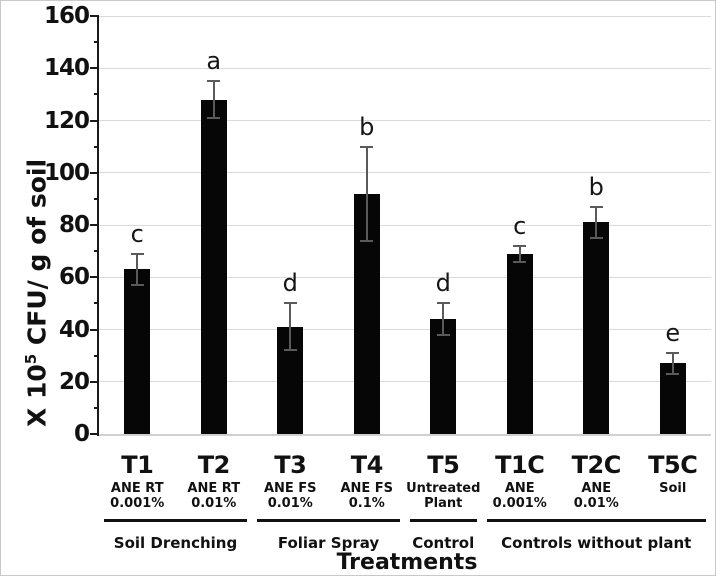  I want to click on category-label: T5C, so click(673, 465).